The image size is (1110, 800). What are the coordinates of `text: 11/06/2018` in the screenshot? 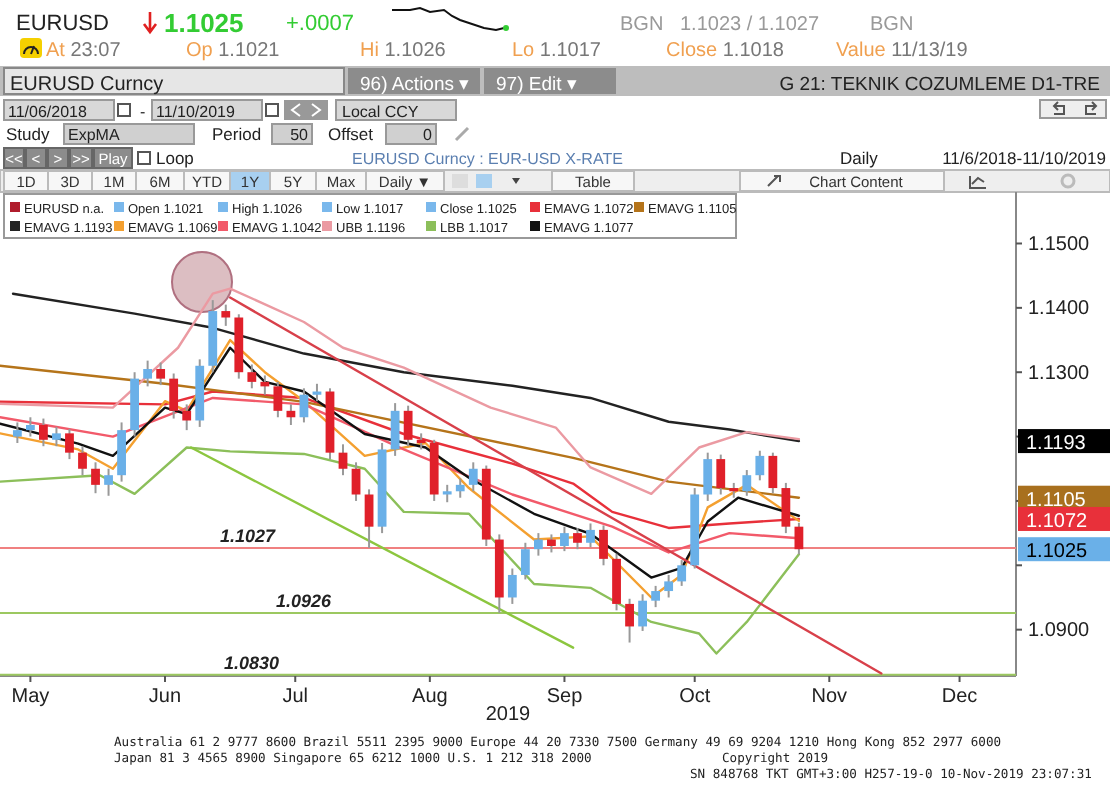 It's located at (48, 112).